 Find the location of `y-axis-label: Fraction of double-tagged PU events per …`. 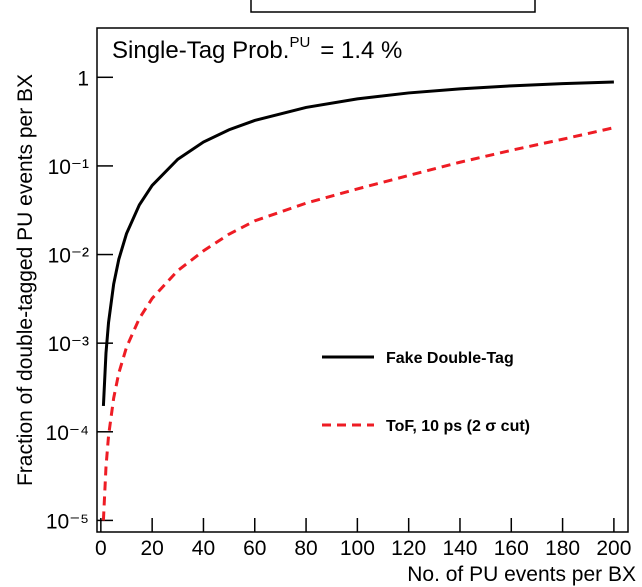

y-axis-label: Fraction of double-tagged PU events per … is located at coordinates (25, 280).